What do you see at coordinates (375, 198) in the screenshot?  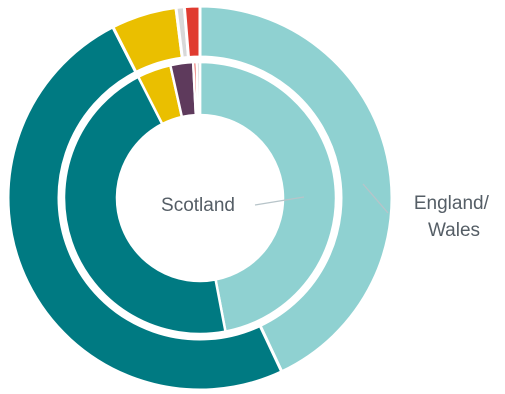 I see `outer-ring-leader-line` at bounding box center [375, 198].